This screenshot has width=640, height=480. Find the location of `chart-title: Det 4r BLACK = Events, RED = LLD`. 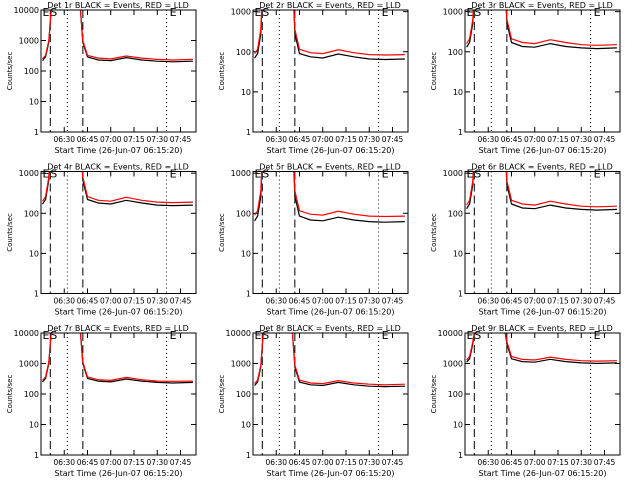

chart-title: Det 4r BLACK = Events, RED = LLD is located at coordinates (118, 167).